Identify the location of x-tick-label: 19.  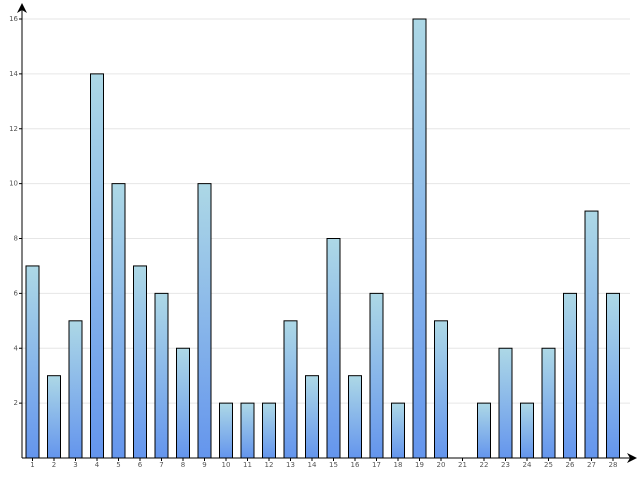
(419, 465).